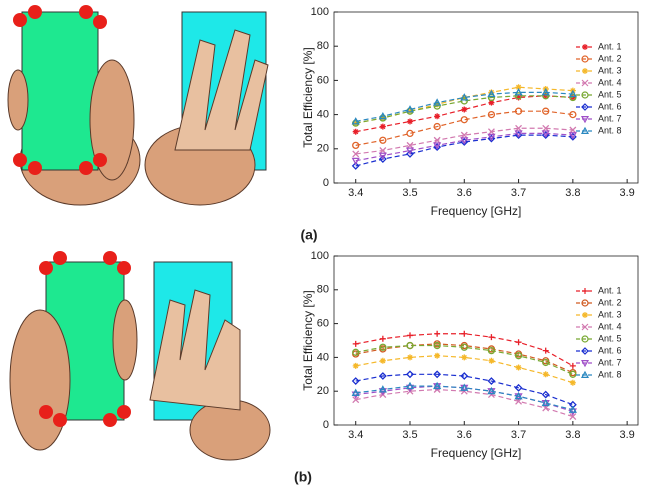  What do you see at coordinates (610, 118) in the screenshot?
I see `legend-label: Ant. 7` at bounding box center [610, 118].